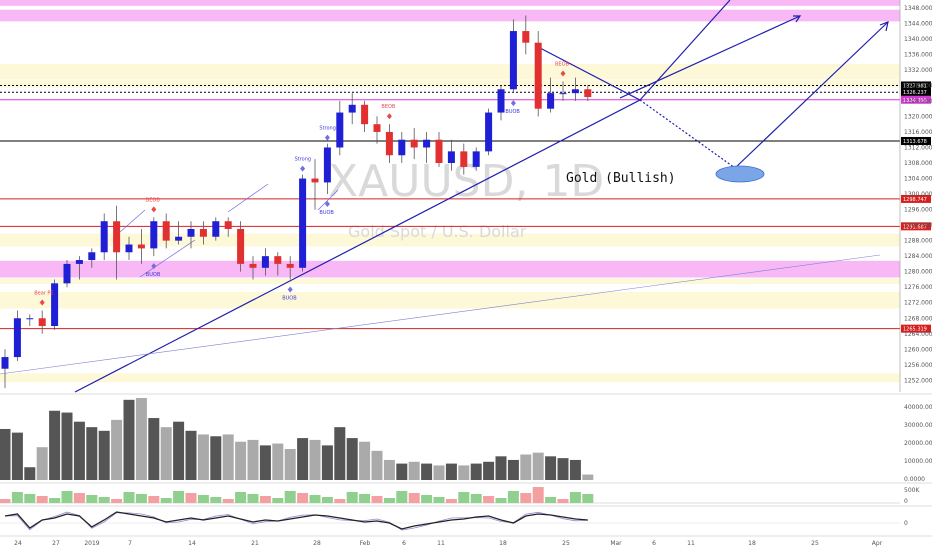  I want to click on arrow-head, so click(884, 26).